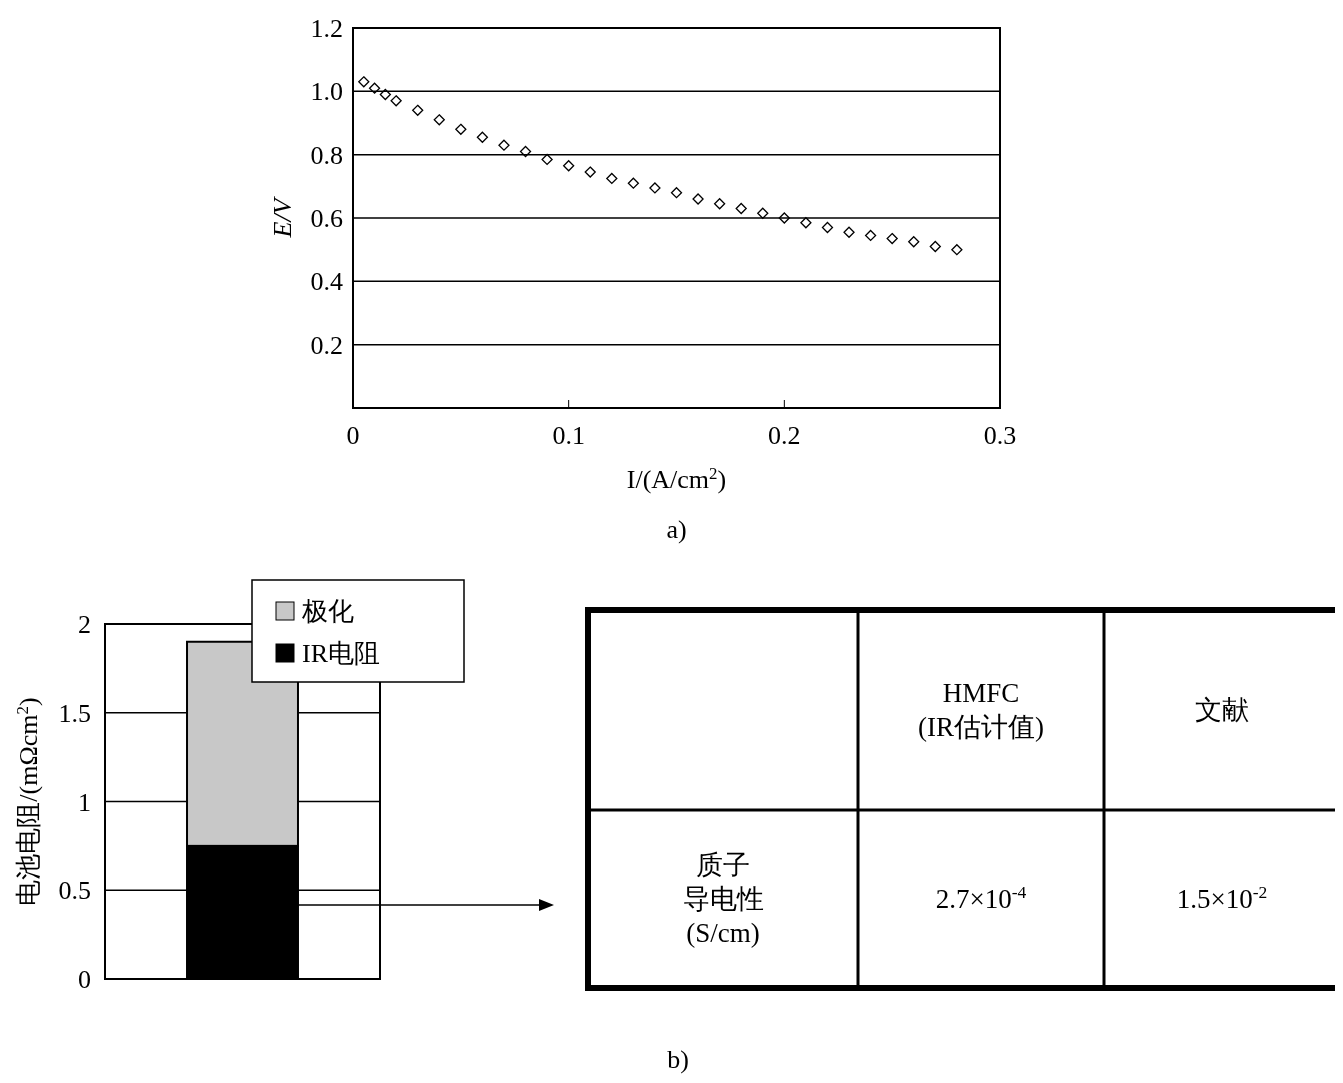 This screenshot has height=1083, width=1343. I want to click on legend-label: 极化, so click(327, 611).